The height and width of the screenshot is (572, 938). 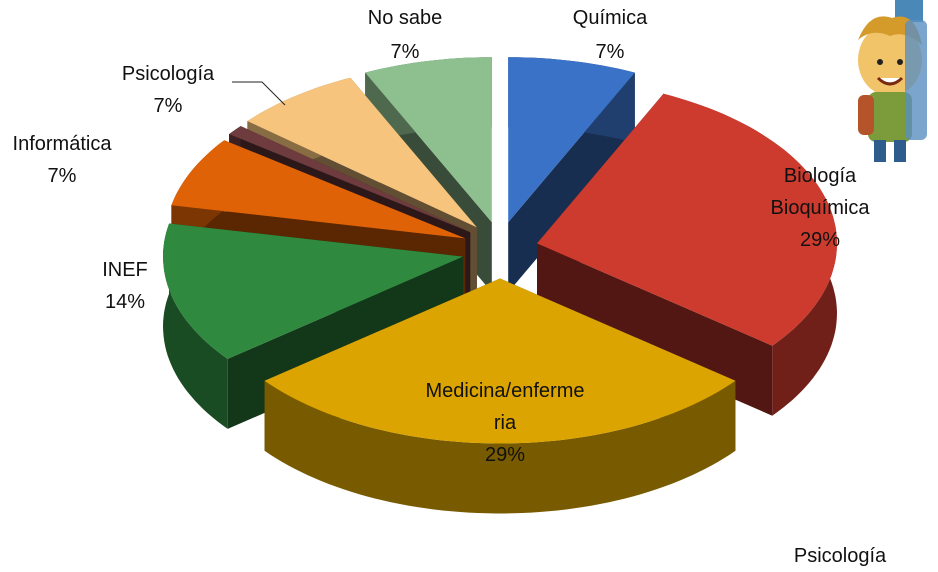 What do you see at coordinates (610, 18) in the screenshot?
I see `category-label: Química` at bounding box center [610, 18].